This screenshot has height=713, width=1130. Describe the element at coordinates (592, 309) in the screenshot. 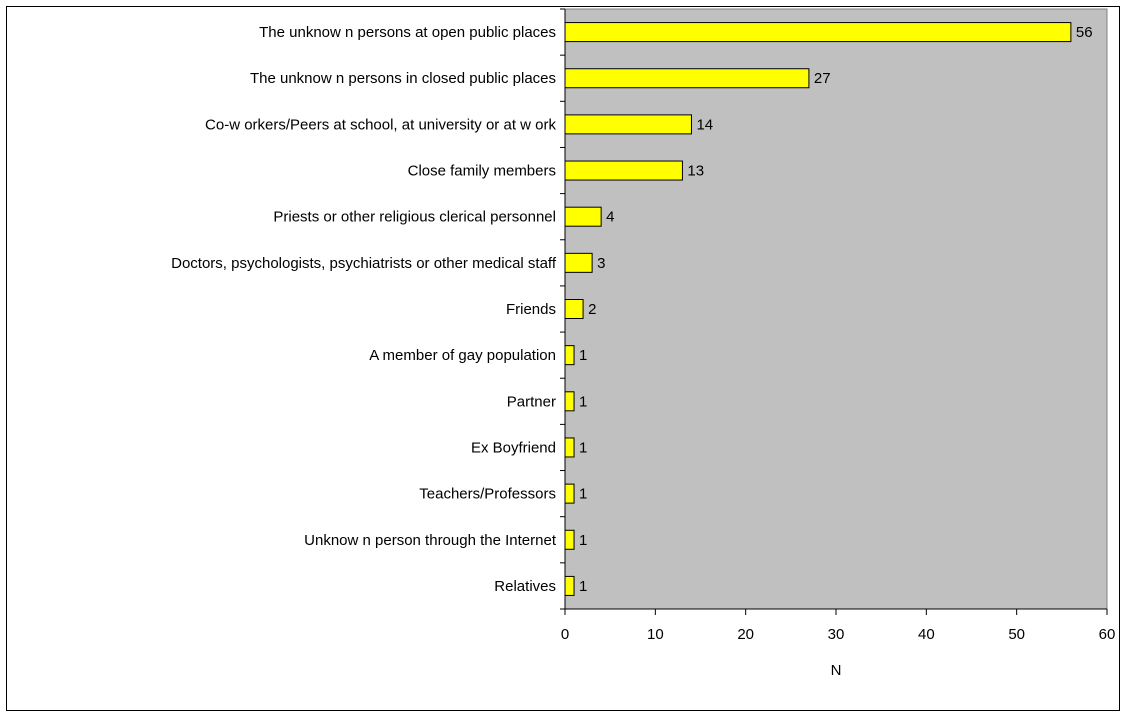

I see `data-label: 2` at that location.